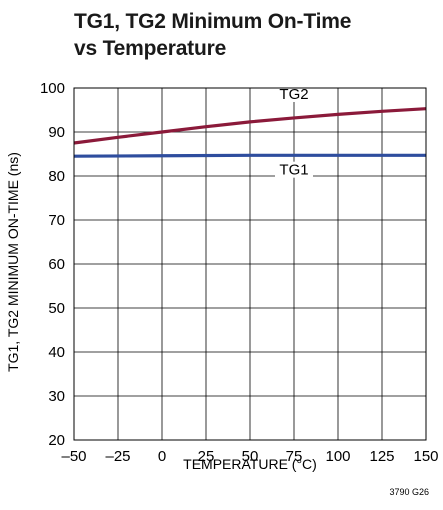  Describe the element at coordinates (212, 35) in the screenshot. I see `chart-title: TG1, TG2 Minimum On-Time vs Temperature` at that location.